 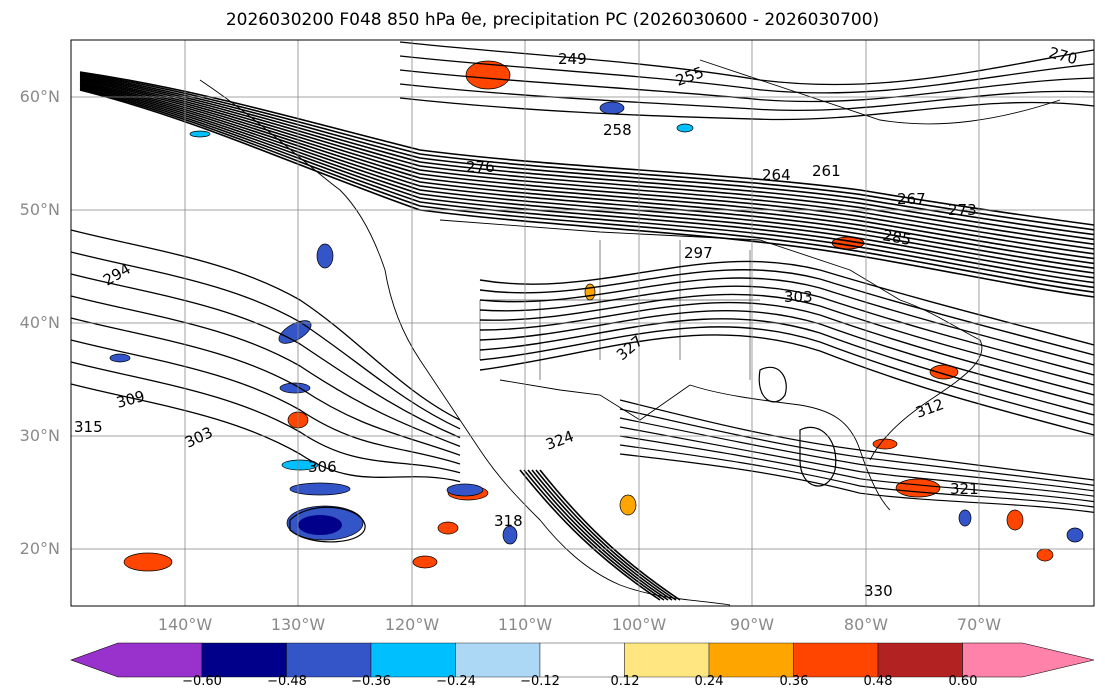 I want to click on east-coast, so click(x=926, y=380).